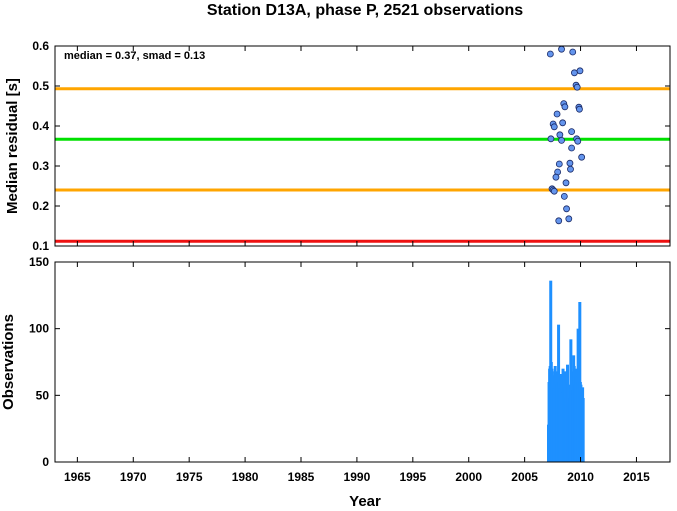 This screenshot has width=677, height=511. I want to click on y-tick-label: 150, so click(39, 262).